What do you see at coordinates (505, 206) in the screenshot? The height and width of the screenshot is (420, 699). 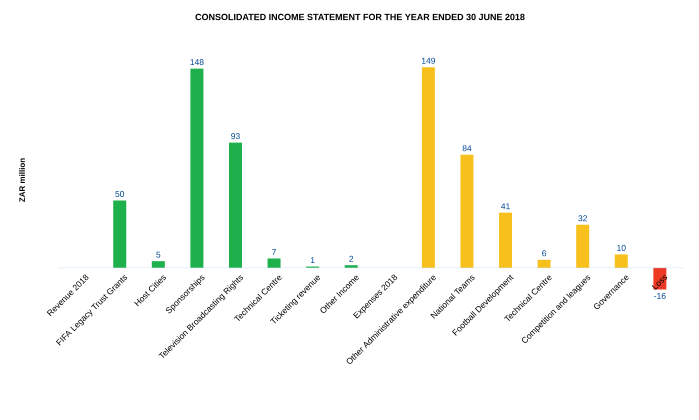 I see `data-label: 41` at bounding box center [505, 206].